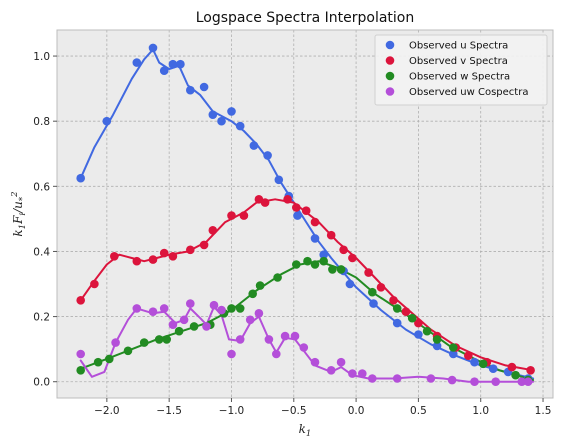 The image size is (563, 446). What do you see at coordinates (107, 411) in the screenshot?
I see `x-tick-label: −2.0` at bounding box center [107, 411].